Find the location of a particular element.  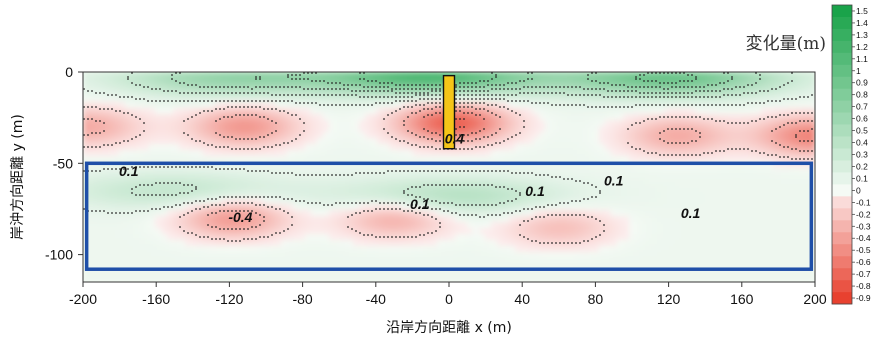

legend-label: 1.5 is located at coordinates (862, 11).